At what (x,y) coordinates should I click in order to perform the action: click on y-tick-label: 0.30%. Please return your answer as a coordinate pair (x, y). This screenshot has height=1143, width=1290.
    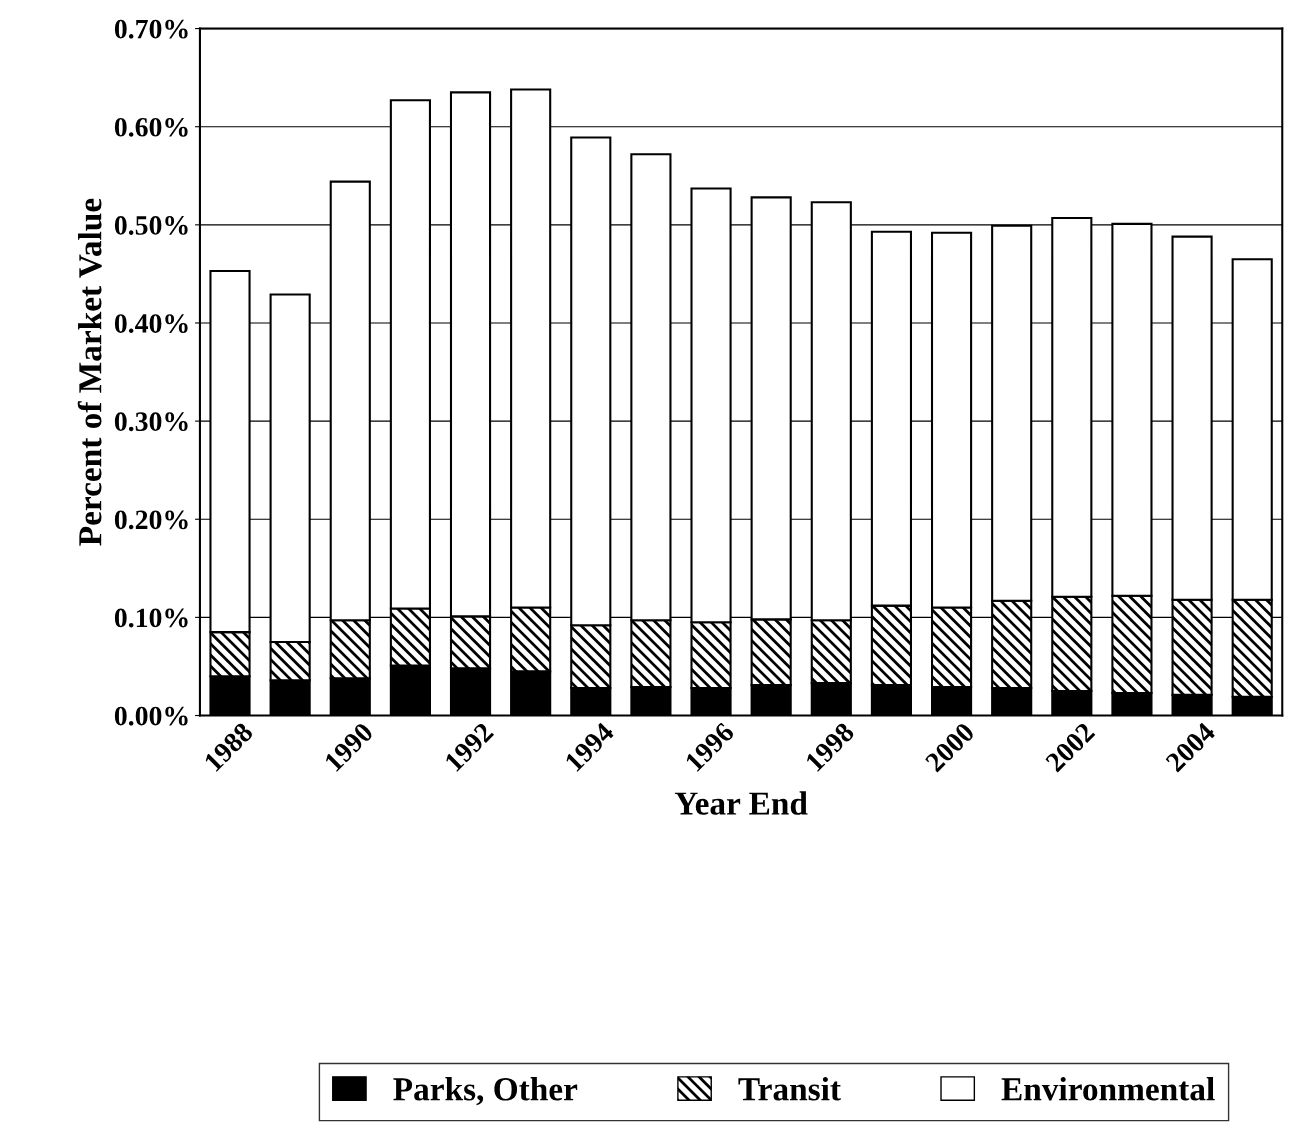
    Looking at the image, I should click on (151, 422).